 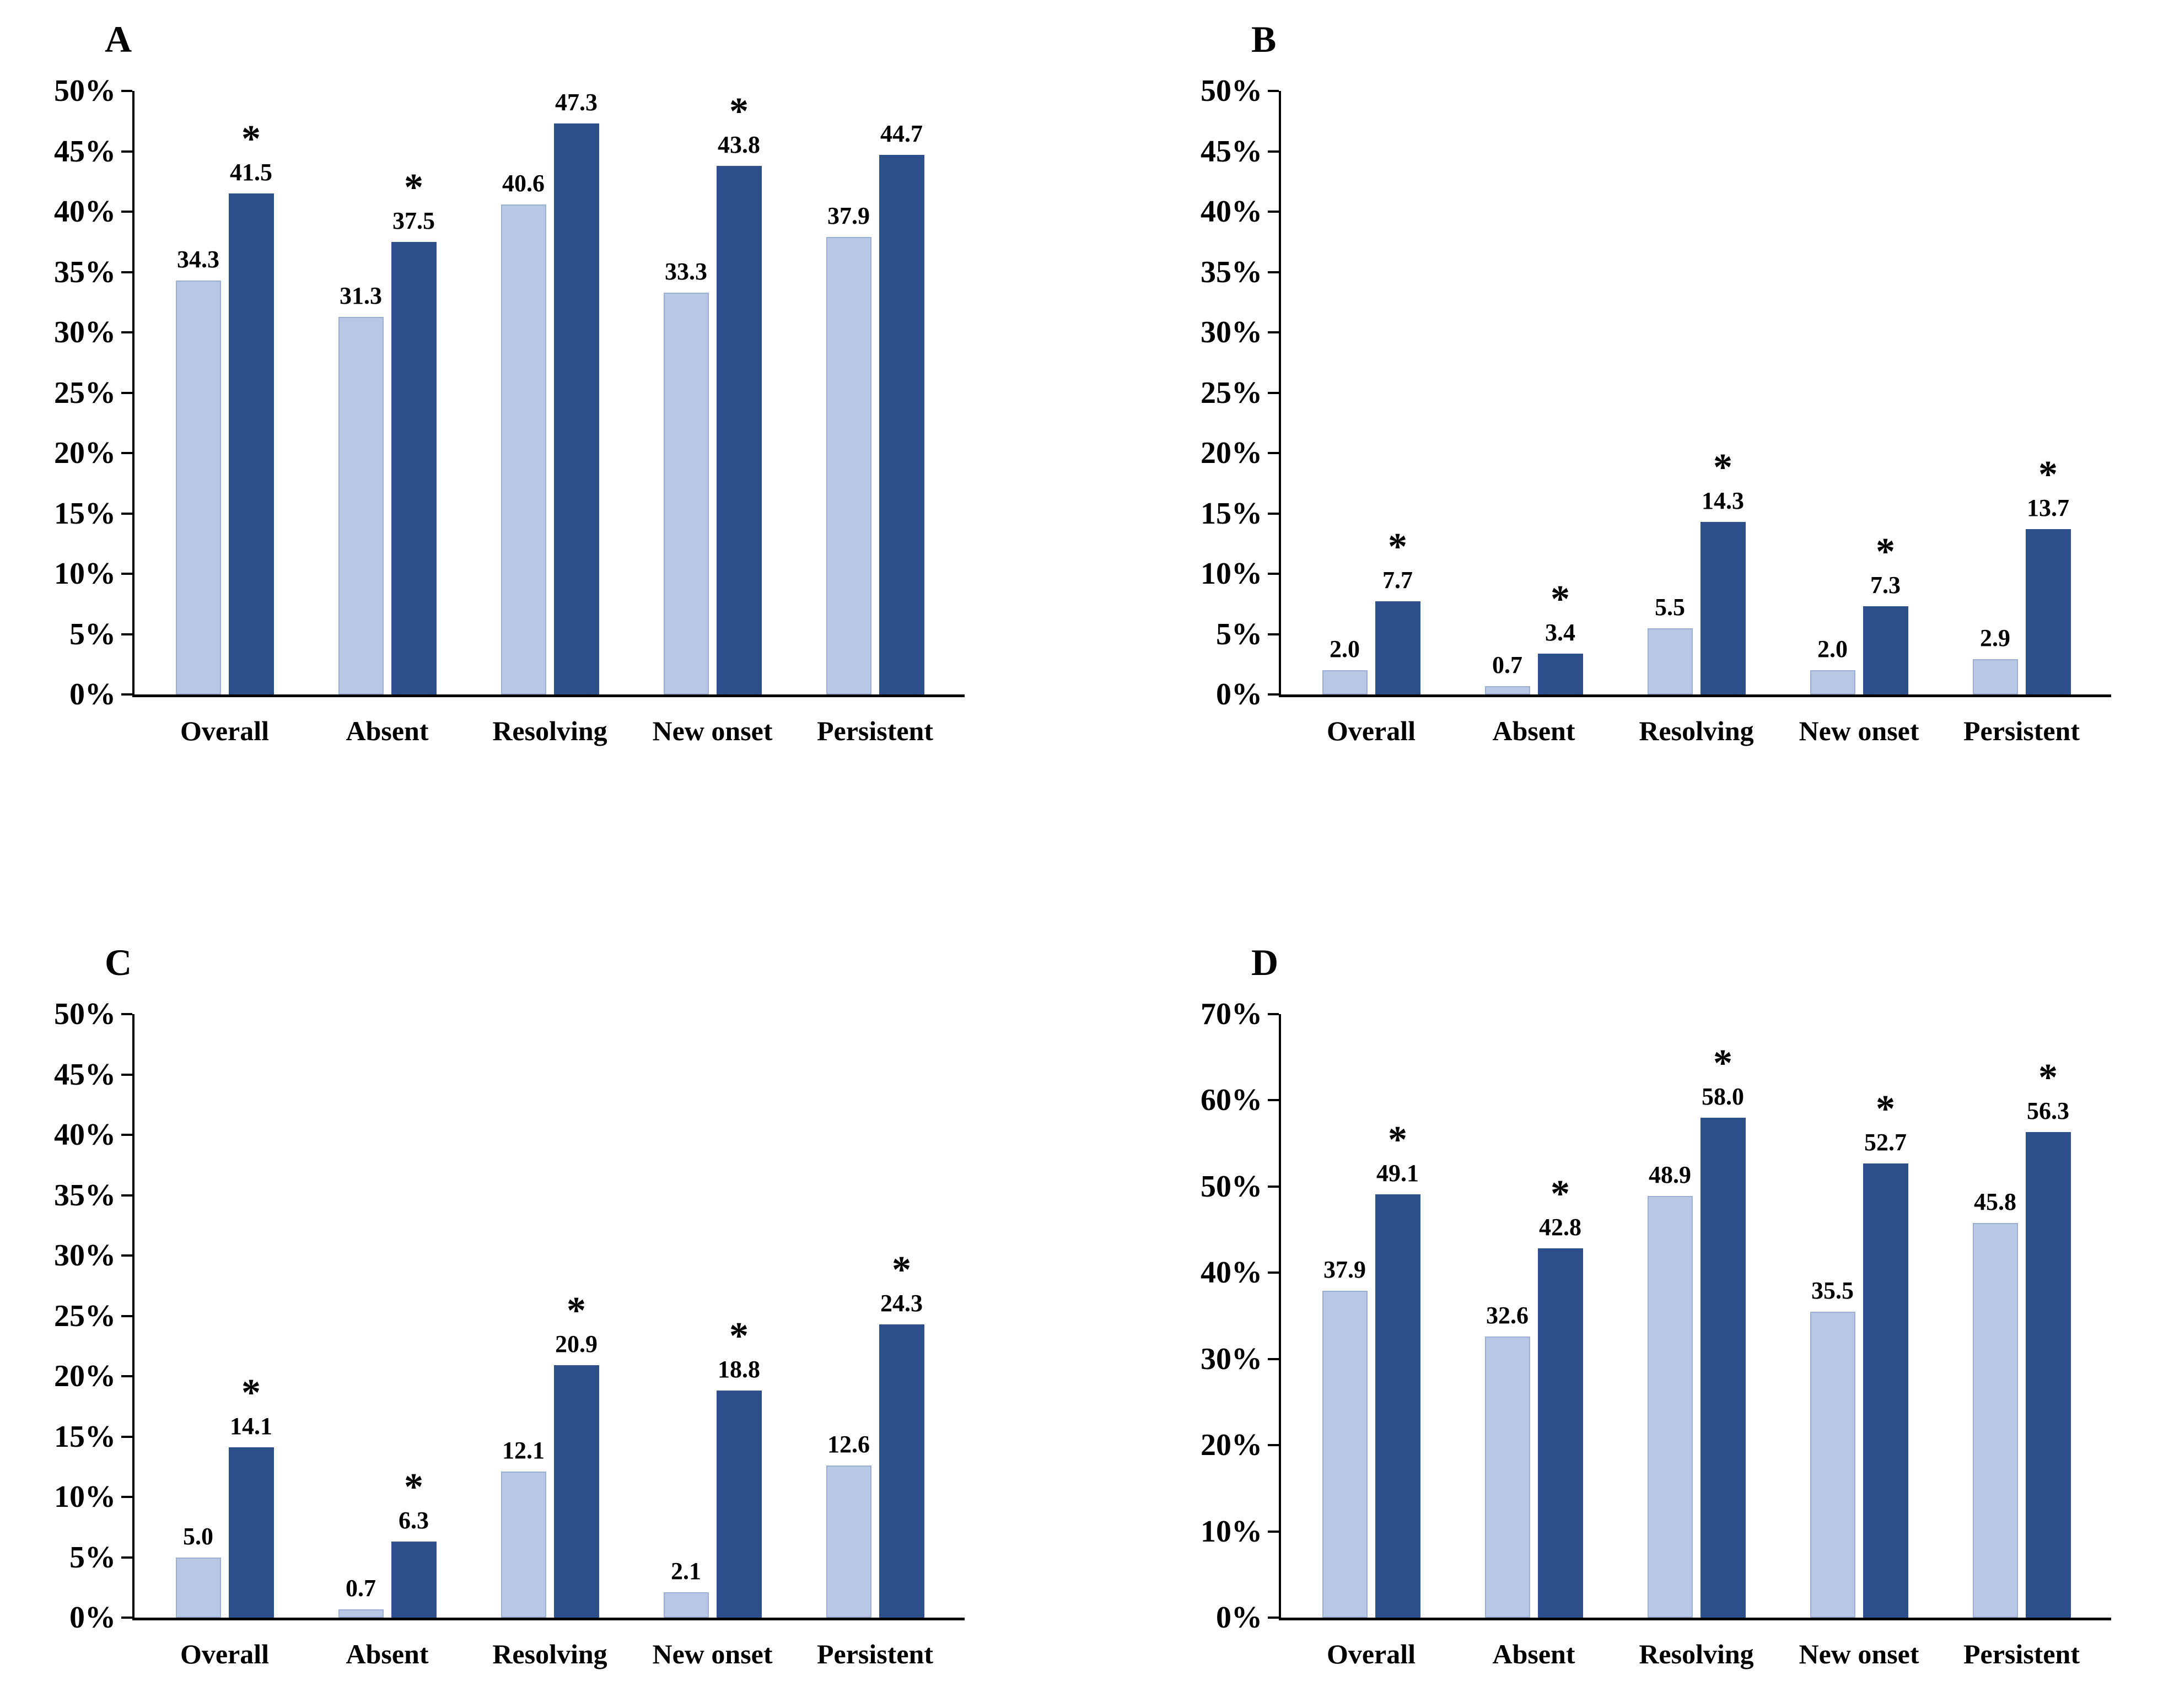 What do you see at coordinates (686, 1571) in the screenshot?
I see `bar-value-label: 2.1` at bounding box center [686, 1571].